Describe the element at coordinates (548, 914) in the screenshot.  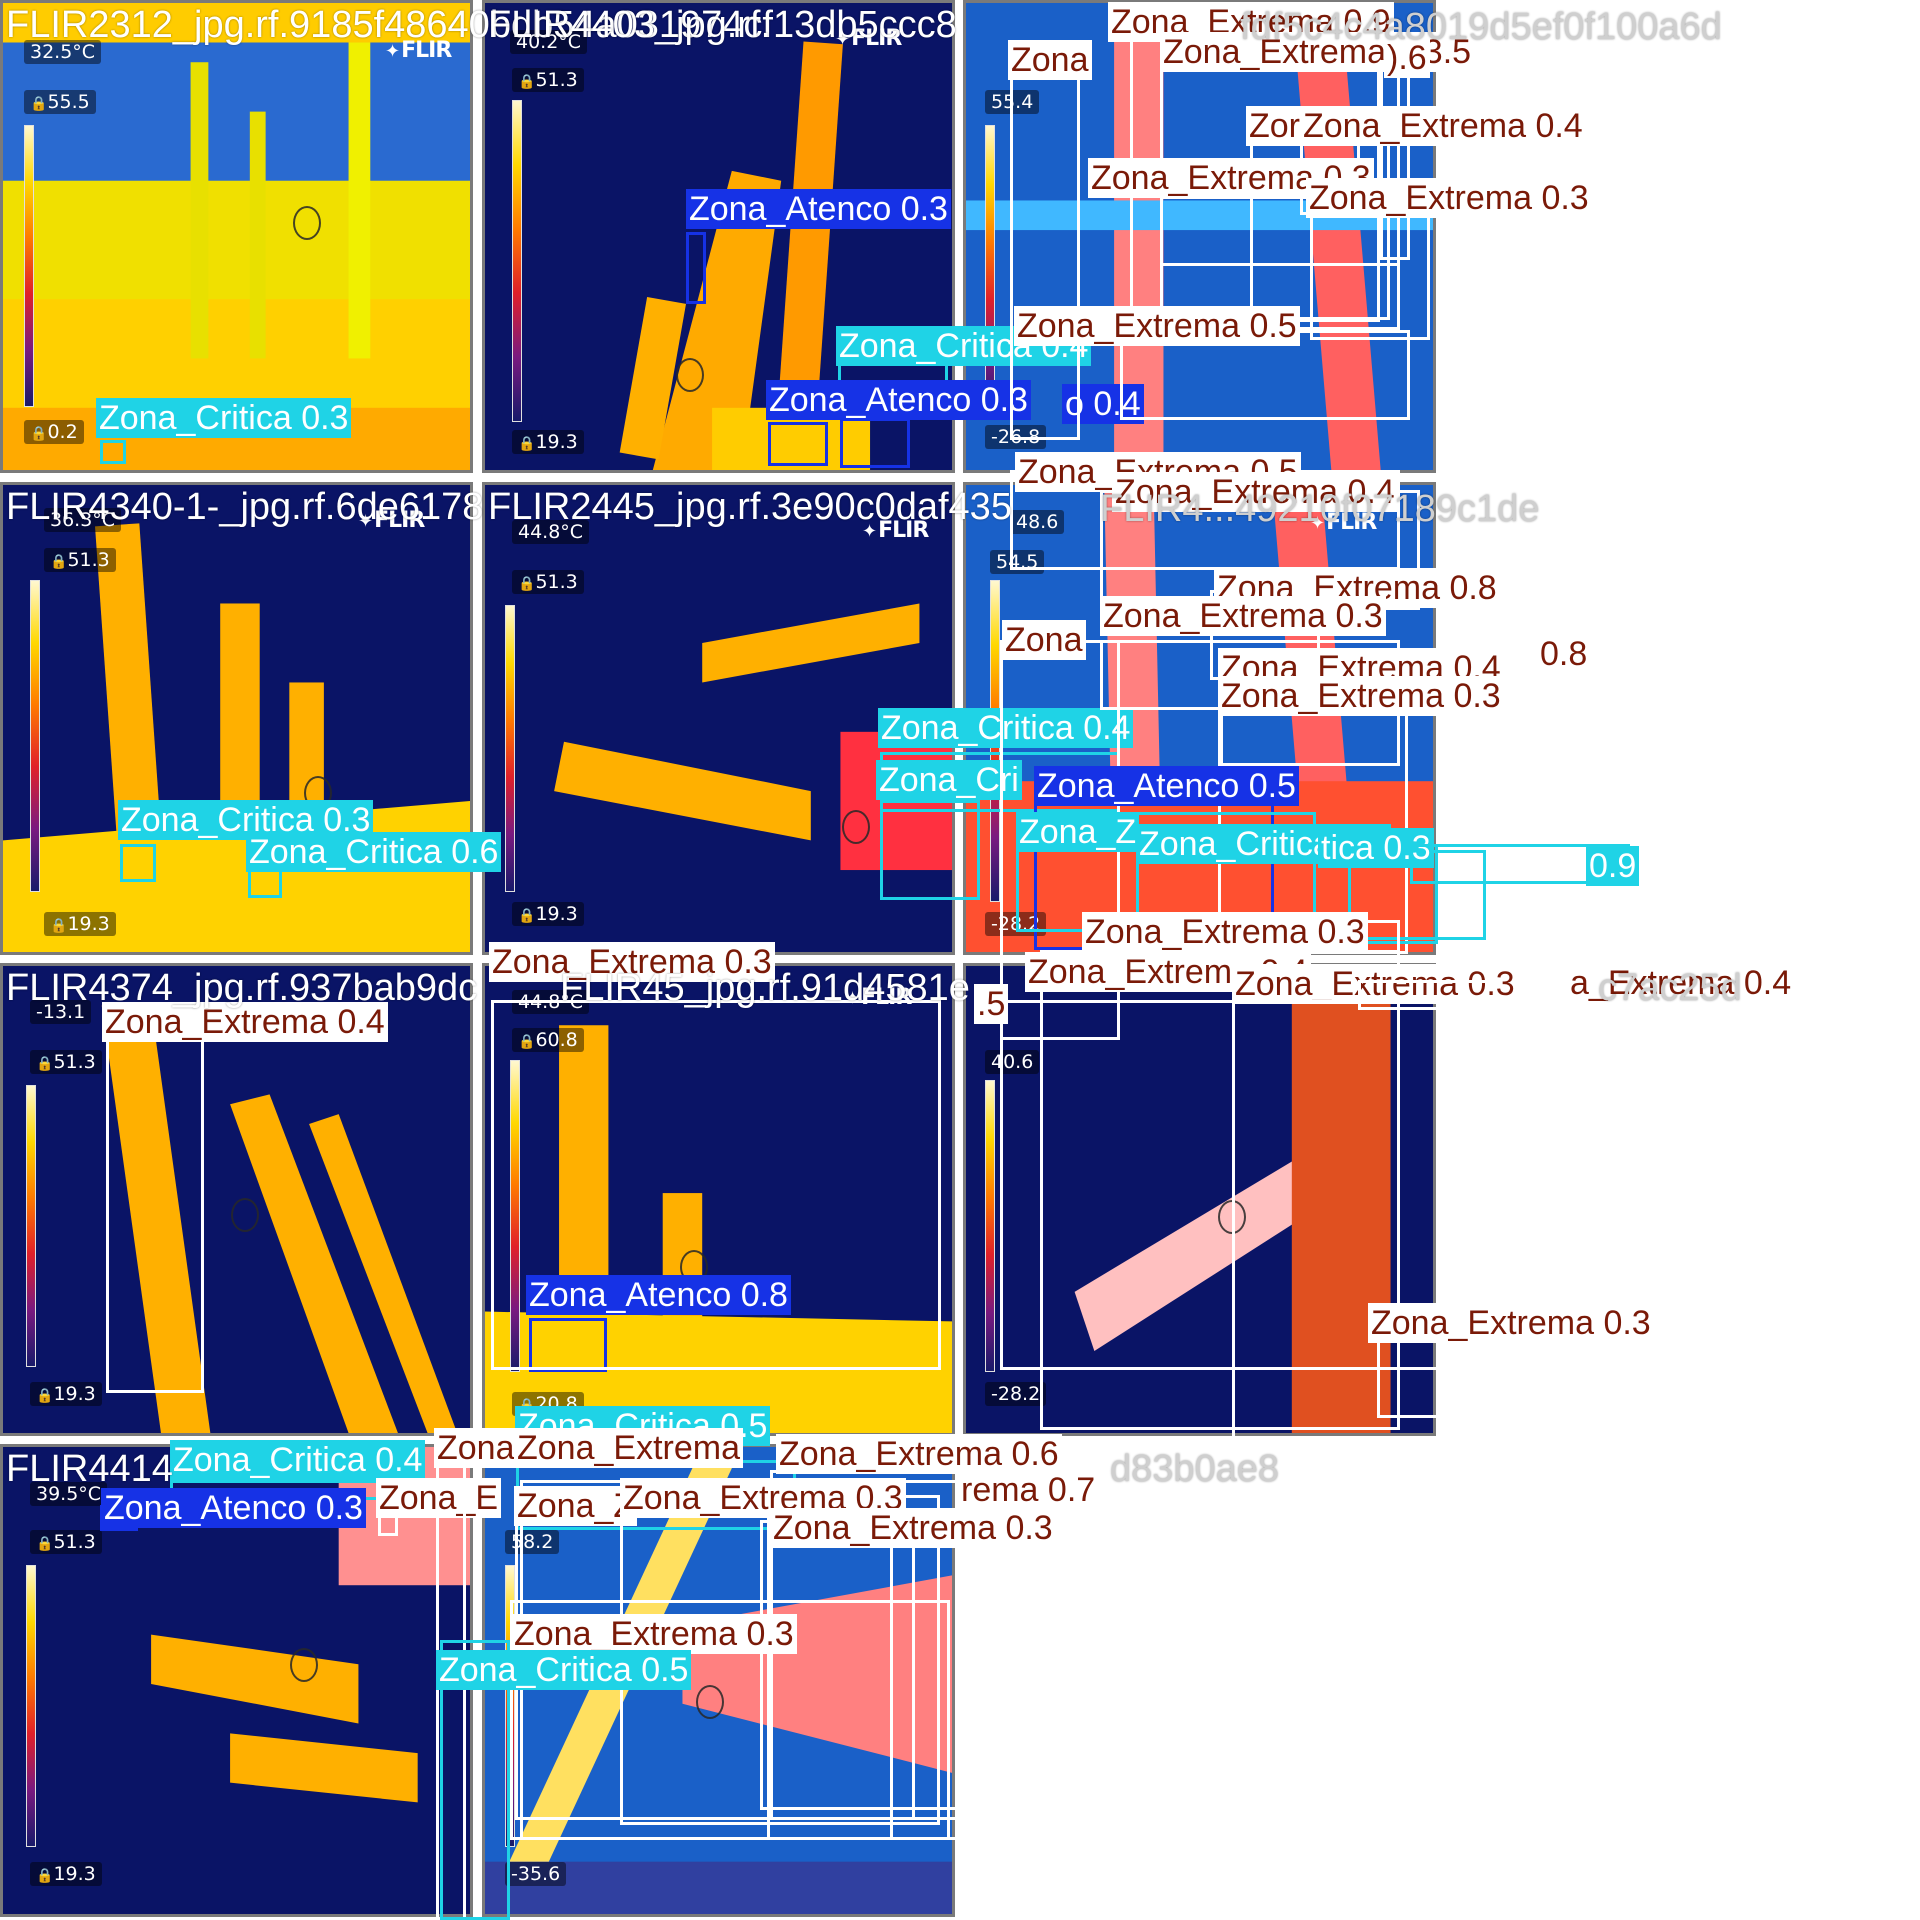
I see `min-temp-5: 19.3` at that location.